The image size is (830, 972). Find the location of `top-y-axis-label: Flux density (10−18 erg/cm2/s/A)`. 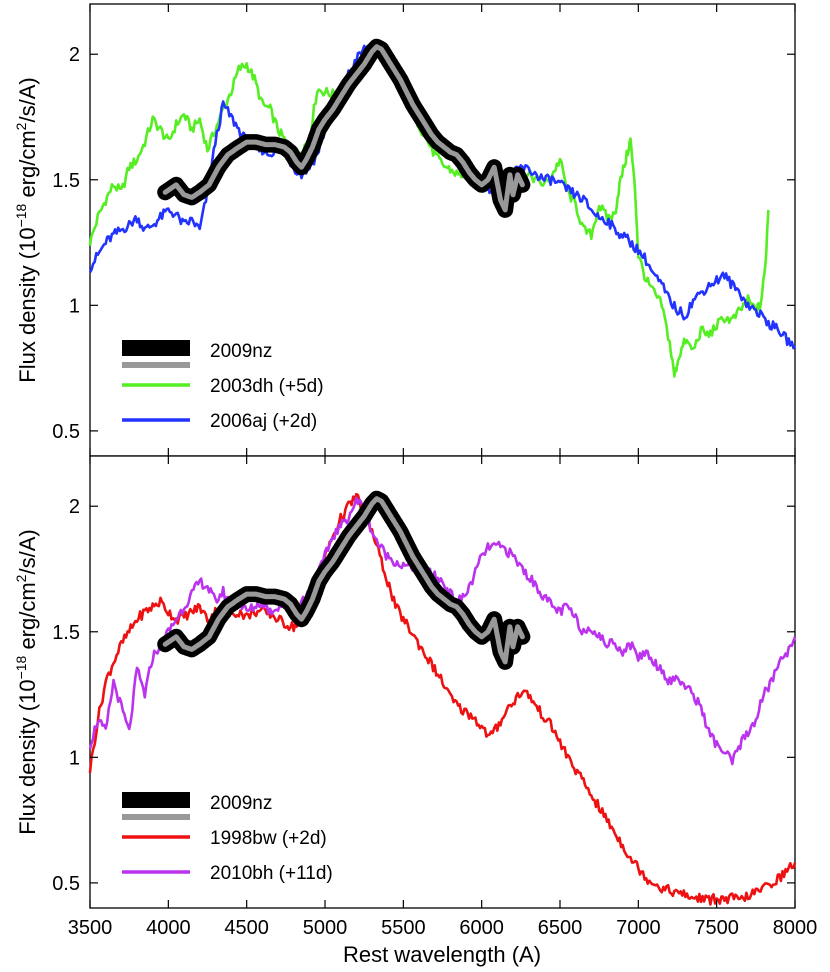

top-y-axis-label: Flux density (10−18 erg/cm2/s/A) is located at coordinates (26, 229).